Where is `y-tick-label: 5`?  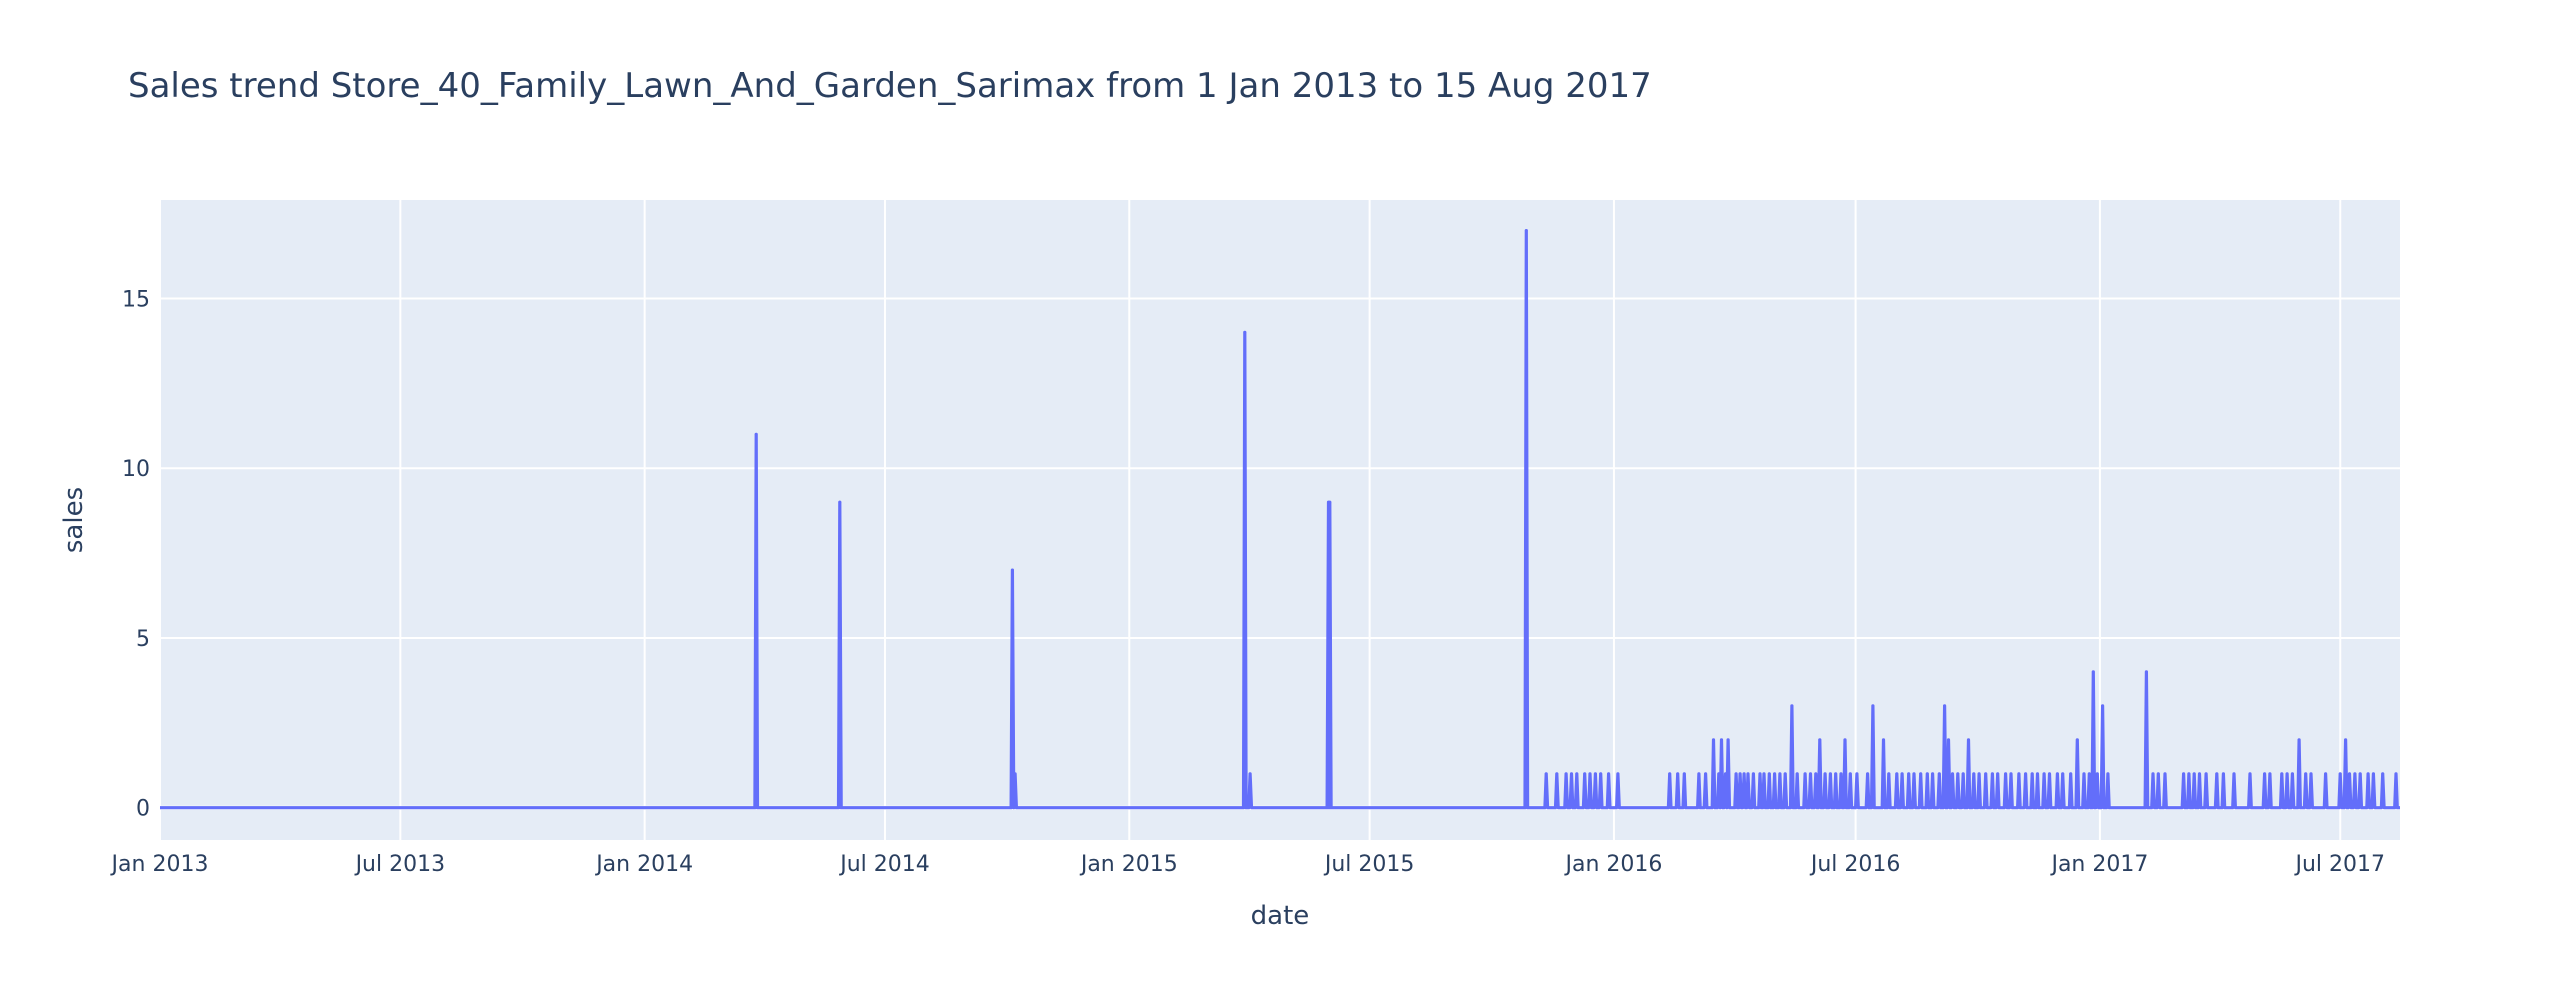
y-tick-label: 5 is located at coordinates (143, 639).